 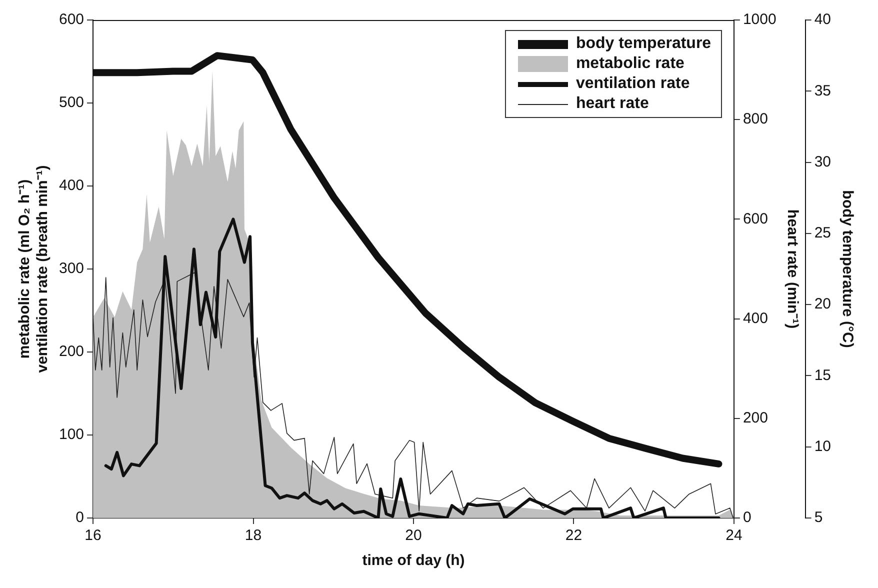 What do you see at coordinates (633, 84) in the screenshot?
I see `legend-label: ventilation rate` at bounding box center [633, 84].